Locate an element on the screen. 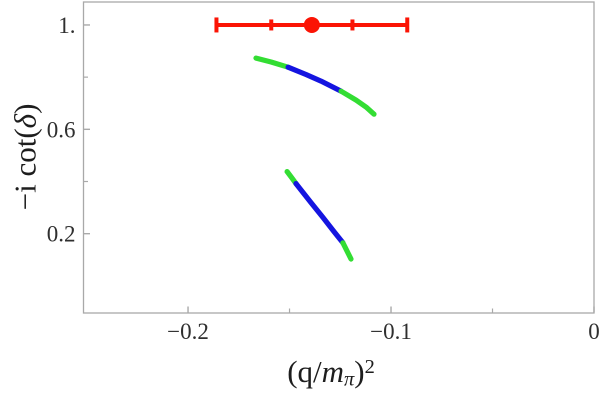 This screenshot has width=600, height=402. y-axis-label: −i cot(δ) is located at coordinates (25, 157).